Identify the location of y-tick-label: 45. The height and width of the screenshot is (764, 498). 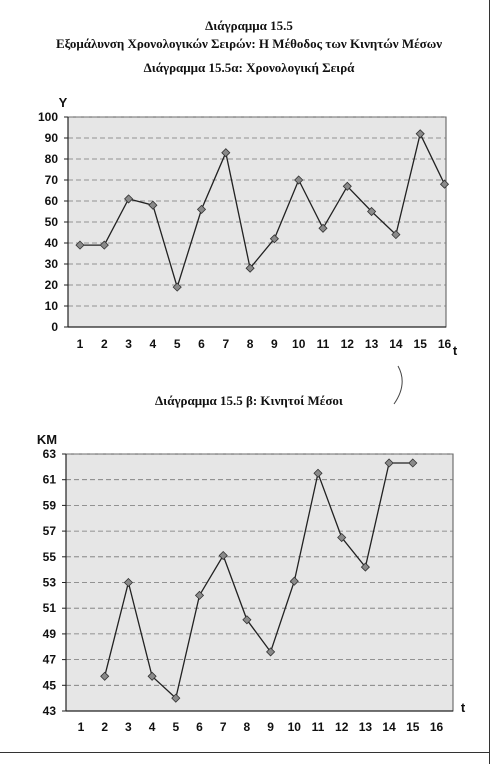
(50, 685).